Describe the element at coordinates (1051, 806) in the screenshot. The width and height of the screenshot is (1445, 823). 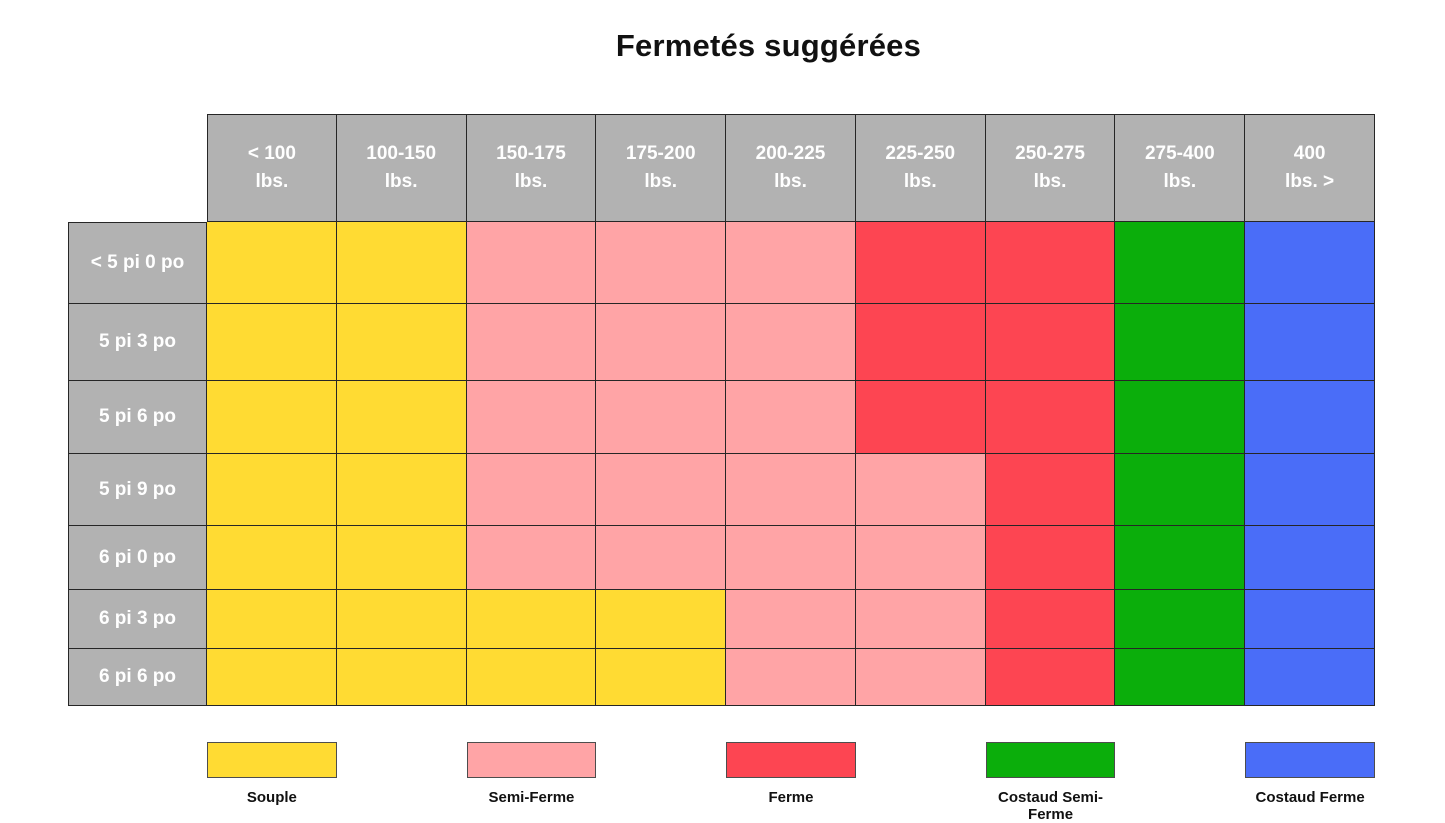
I see `legend-label: Costaud Semi-Ferme` at that location.